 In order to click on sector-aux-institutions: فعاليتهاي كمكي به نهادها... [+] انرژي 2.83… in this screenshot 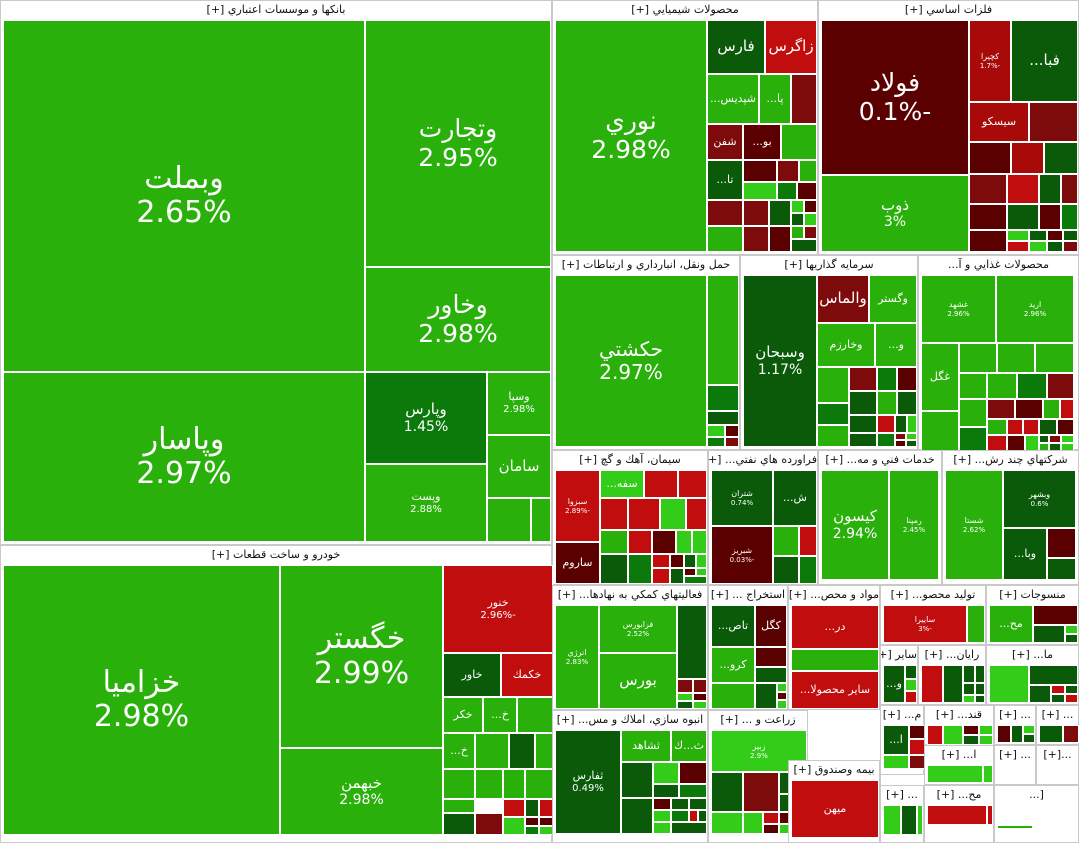, I will do `click(630, 647)`.